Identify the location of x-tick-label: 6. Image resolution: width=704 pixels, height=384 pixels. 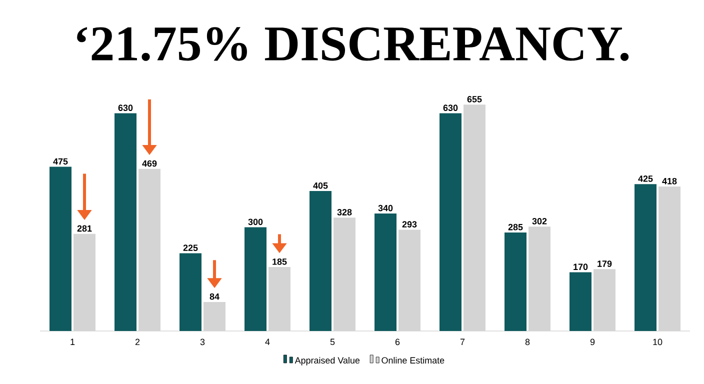
(397, 342).